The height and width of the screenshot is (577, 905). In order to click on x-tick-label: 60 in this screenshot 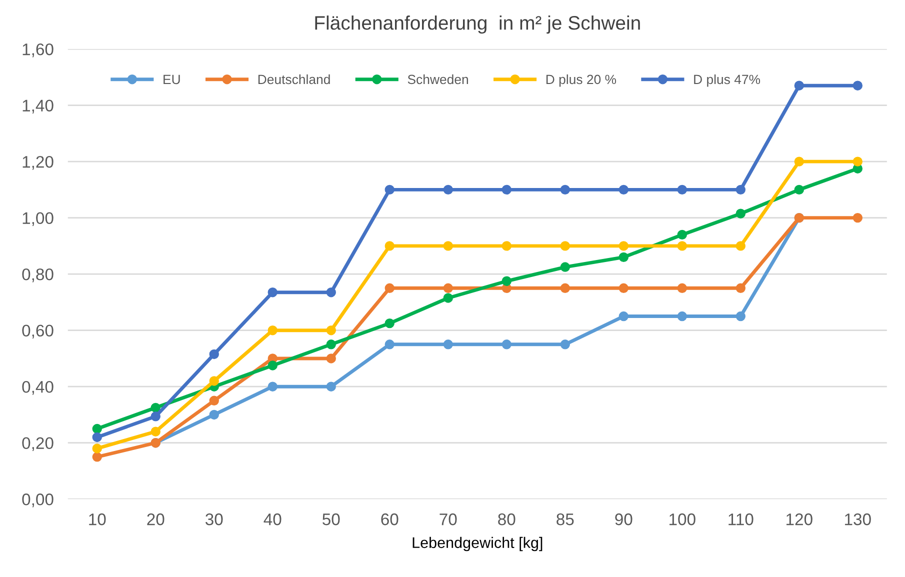, I will do `click(389, 519)`.